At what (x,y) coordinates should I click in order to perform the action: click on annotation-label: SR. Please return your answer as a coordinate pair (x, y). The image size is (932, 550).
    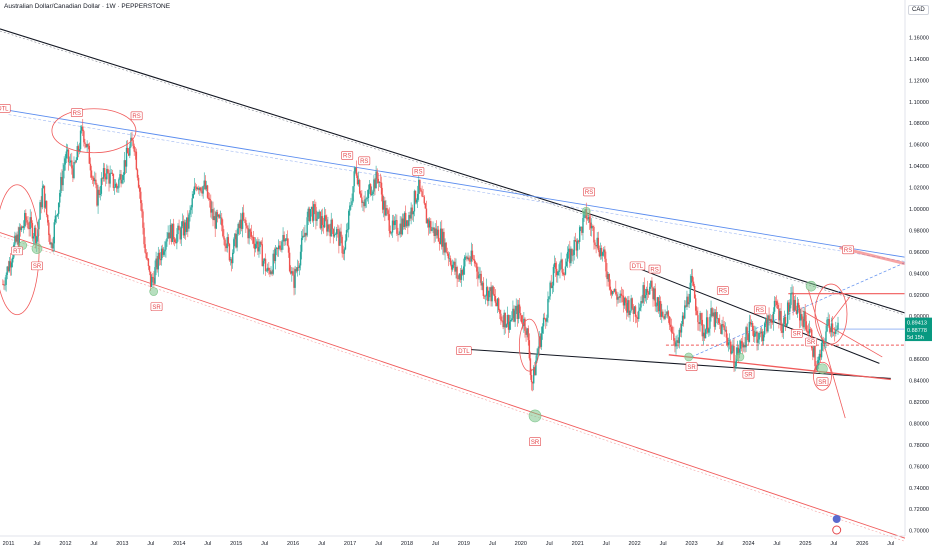
    Looking at the image, I should click on (811, 343).